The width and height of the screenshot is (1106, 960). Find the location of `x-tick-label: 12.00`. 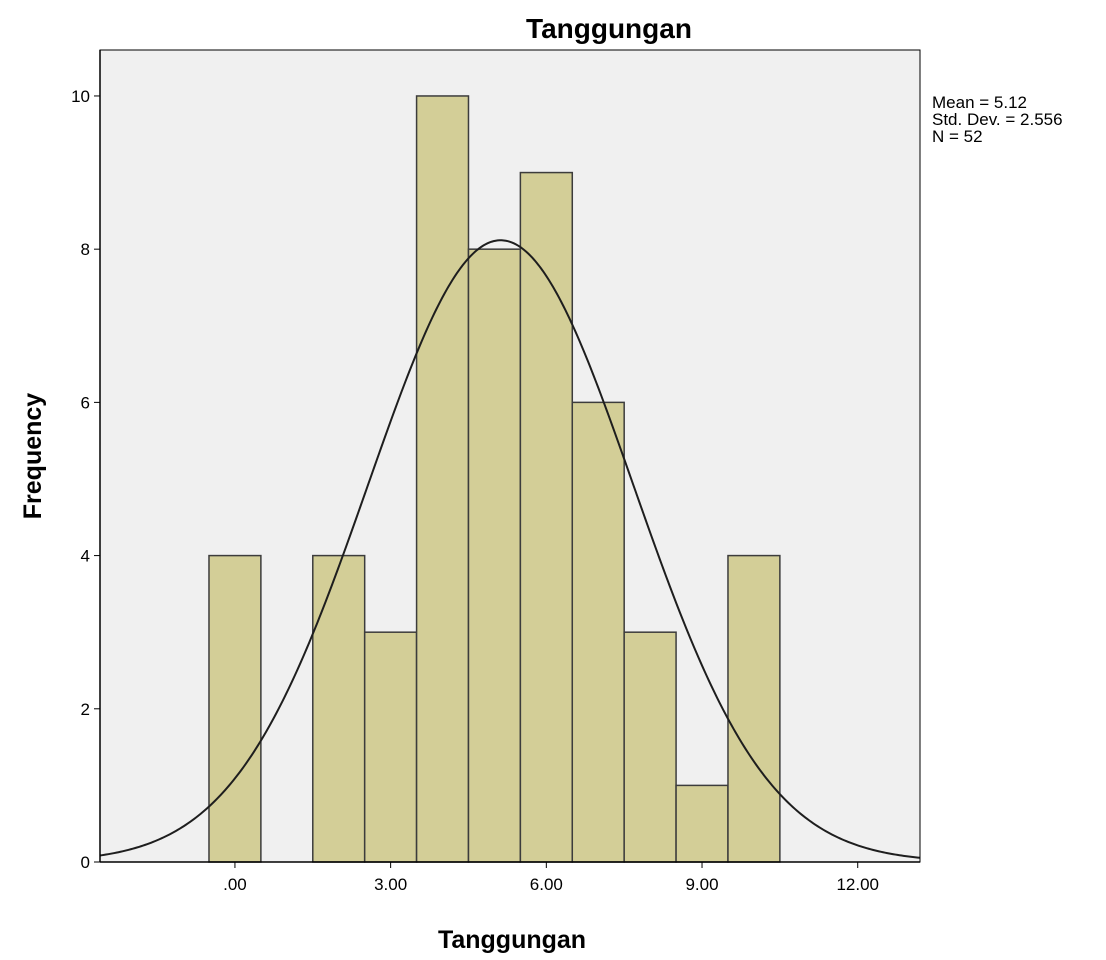

x-tick-label: 12.00 is located at coordinates (857, 884).